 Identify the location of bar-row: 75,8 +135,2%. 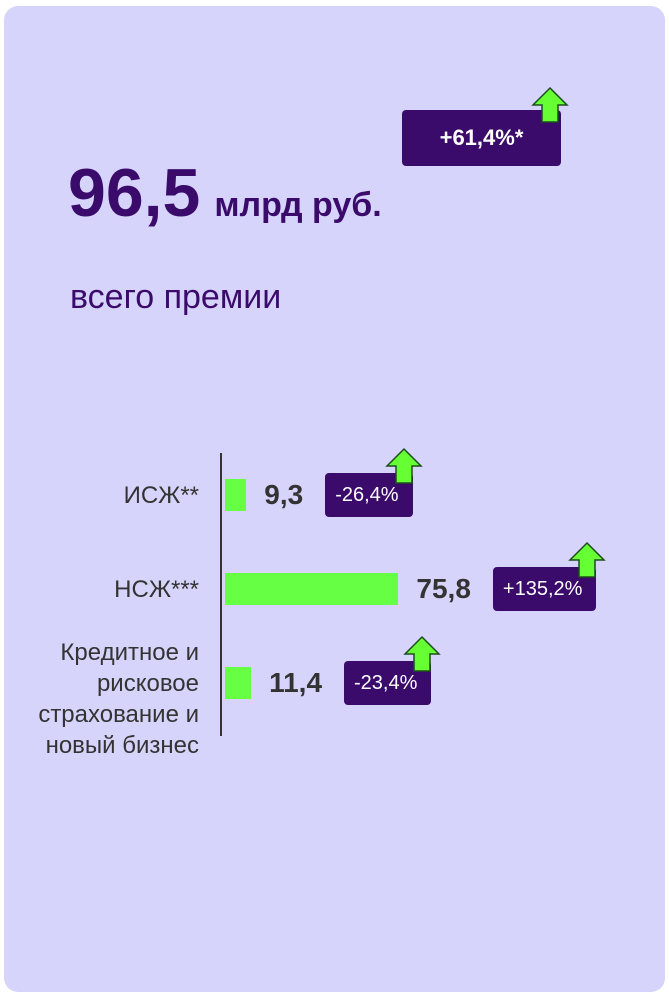
(416, 576).